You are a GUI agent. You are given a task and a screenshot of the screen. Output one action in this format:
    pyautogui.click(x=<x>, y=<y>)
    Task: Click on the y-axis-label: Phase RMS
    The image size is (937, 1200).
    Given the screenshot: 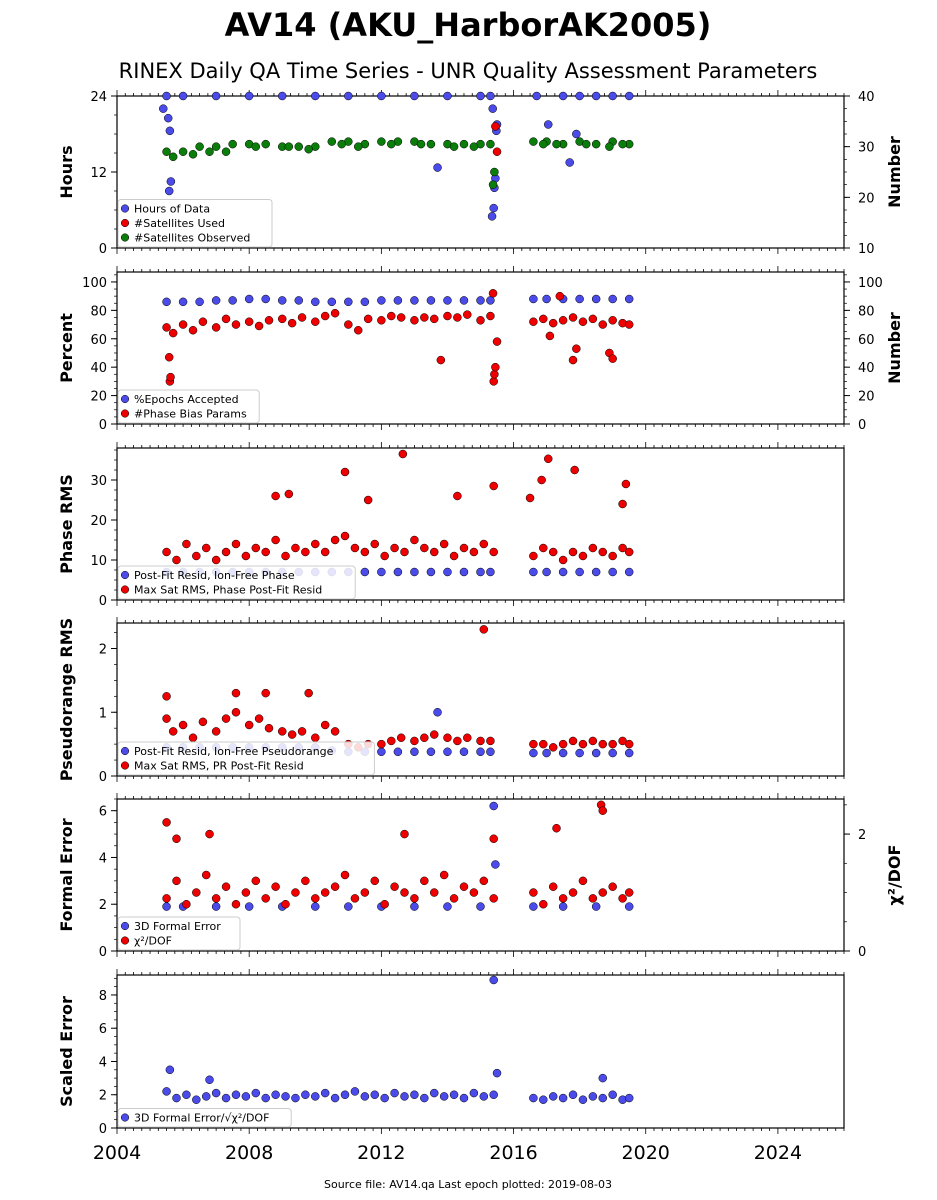 What is the action you would take?
    pyautogui.click(x=66, y=524)
    